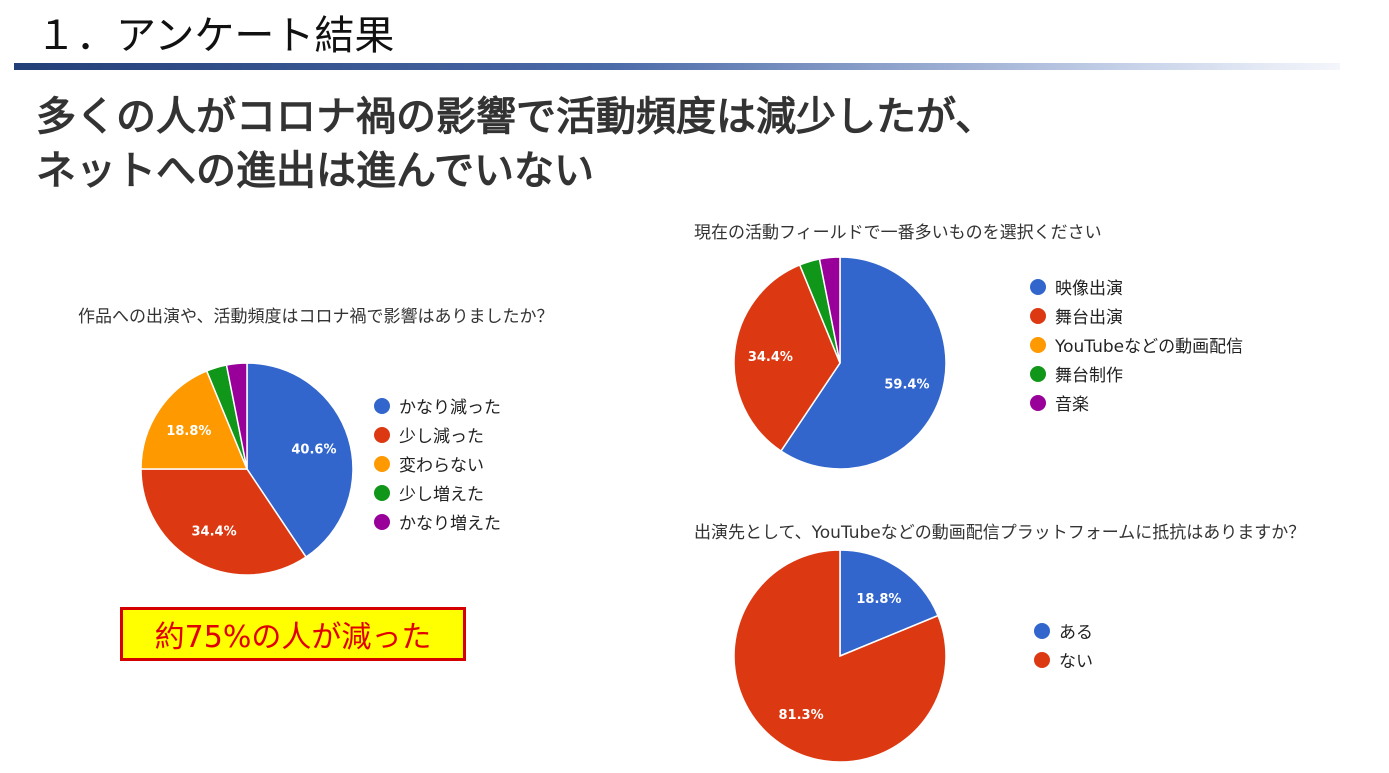 The width and height of the screenshot is (1389, 773). What do you see at coordinates (316, 317) in the screenshot?
I see `chart-1-title: 作品への出演や、活動頻度はコロナ禍で影響はありましたか？` at bounding box center [316, 317].